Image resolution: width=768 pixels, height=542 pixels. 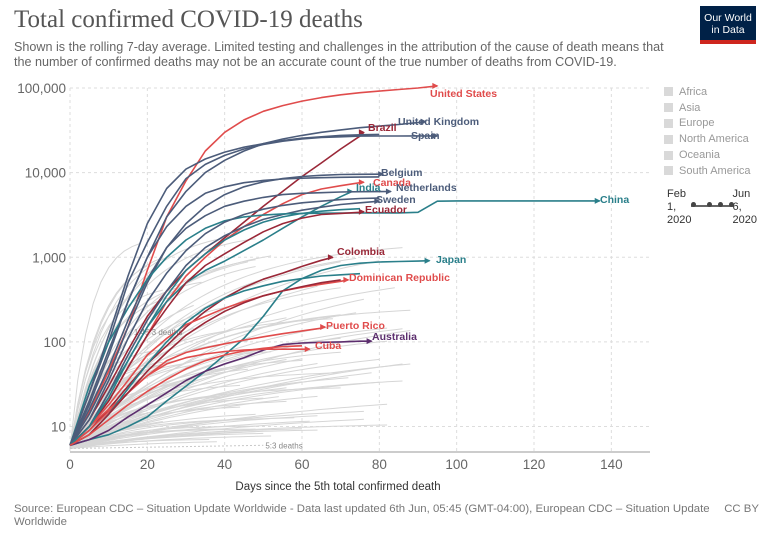 I want to click on legend-item-south-america: South America, so click(x=707, y=171).